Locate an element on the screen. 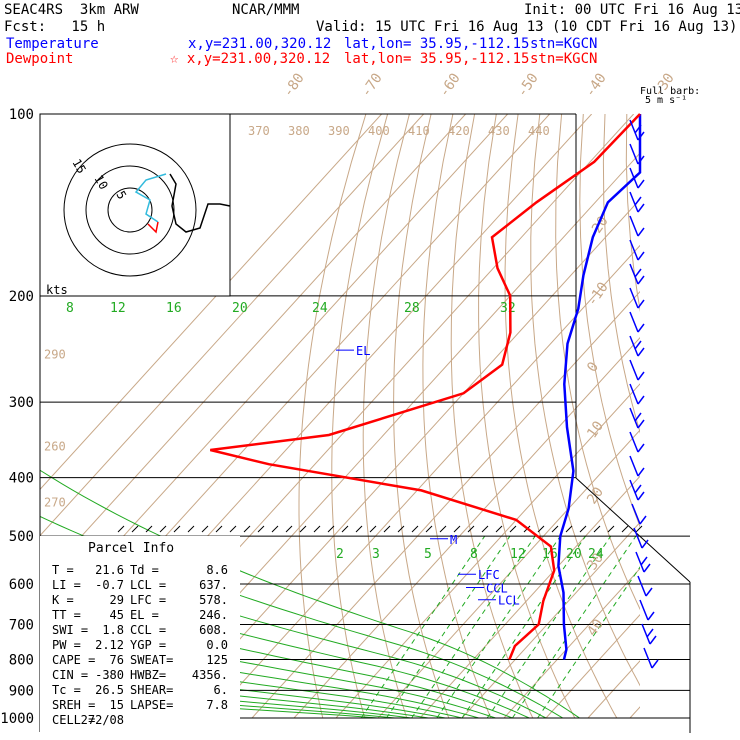 This screenshot has width=740, height=740. temp-latlon: lat,lon= 35.95,-112.15 is located at coordinates (437, 44).